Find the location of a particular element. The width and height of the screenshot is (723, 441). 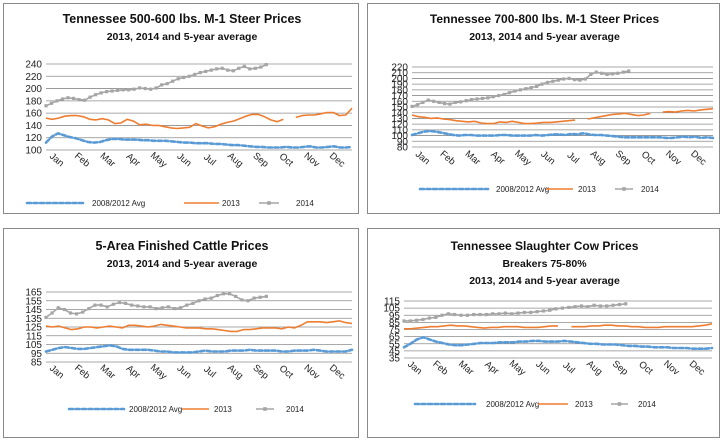

series-avg-line is located at coordinates (562, 134).